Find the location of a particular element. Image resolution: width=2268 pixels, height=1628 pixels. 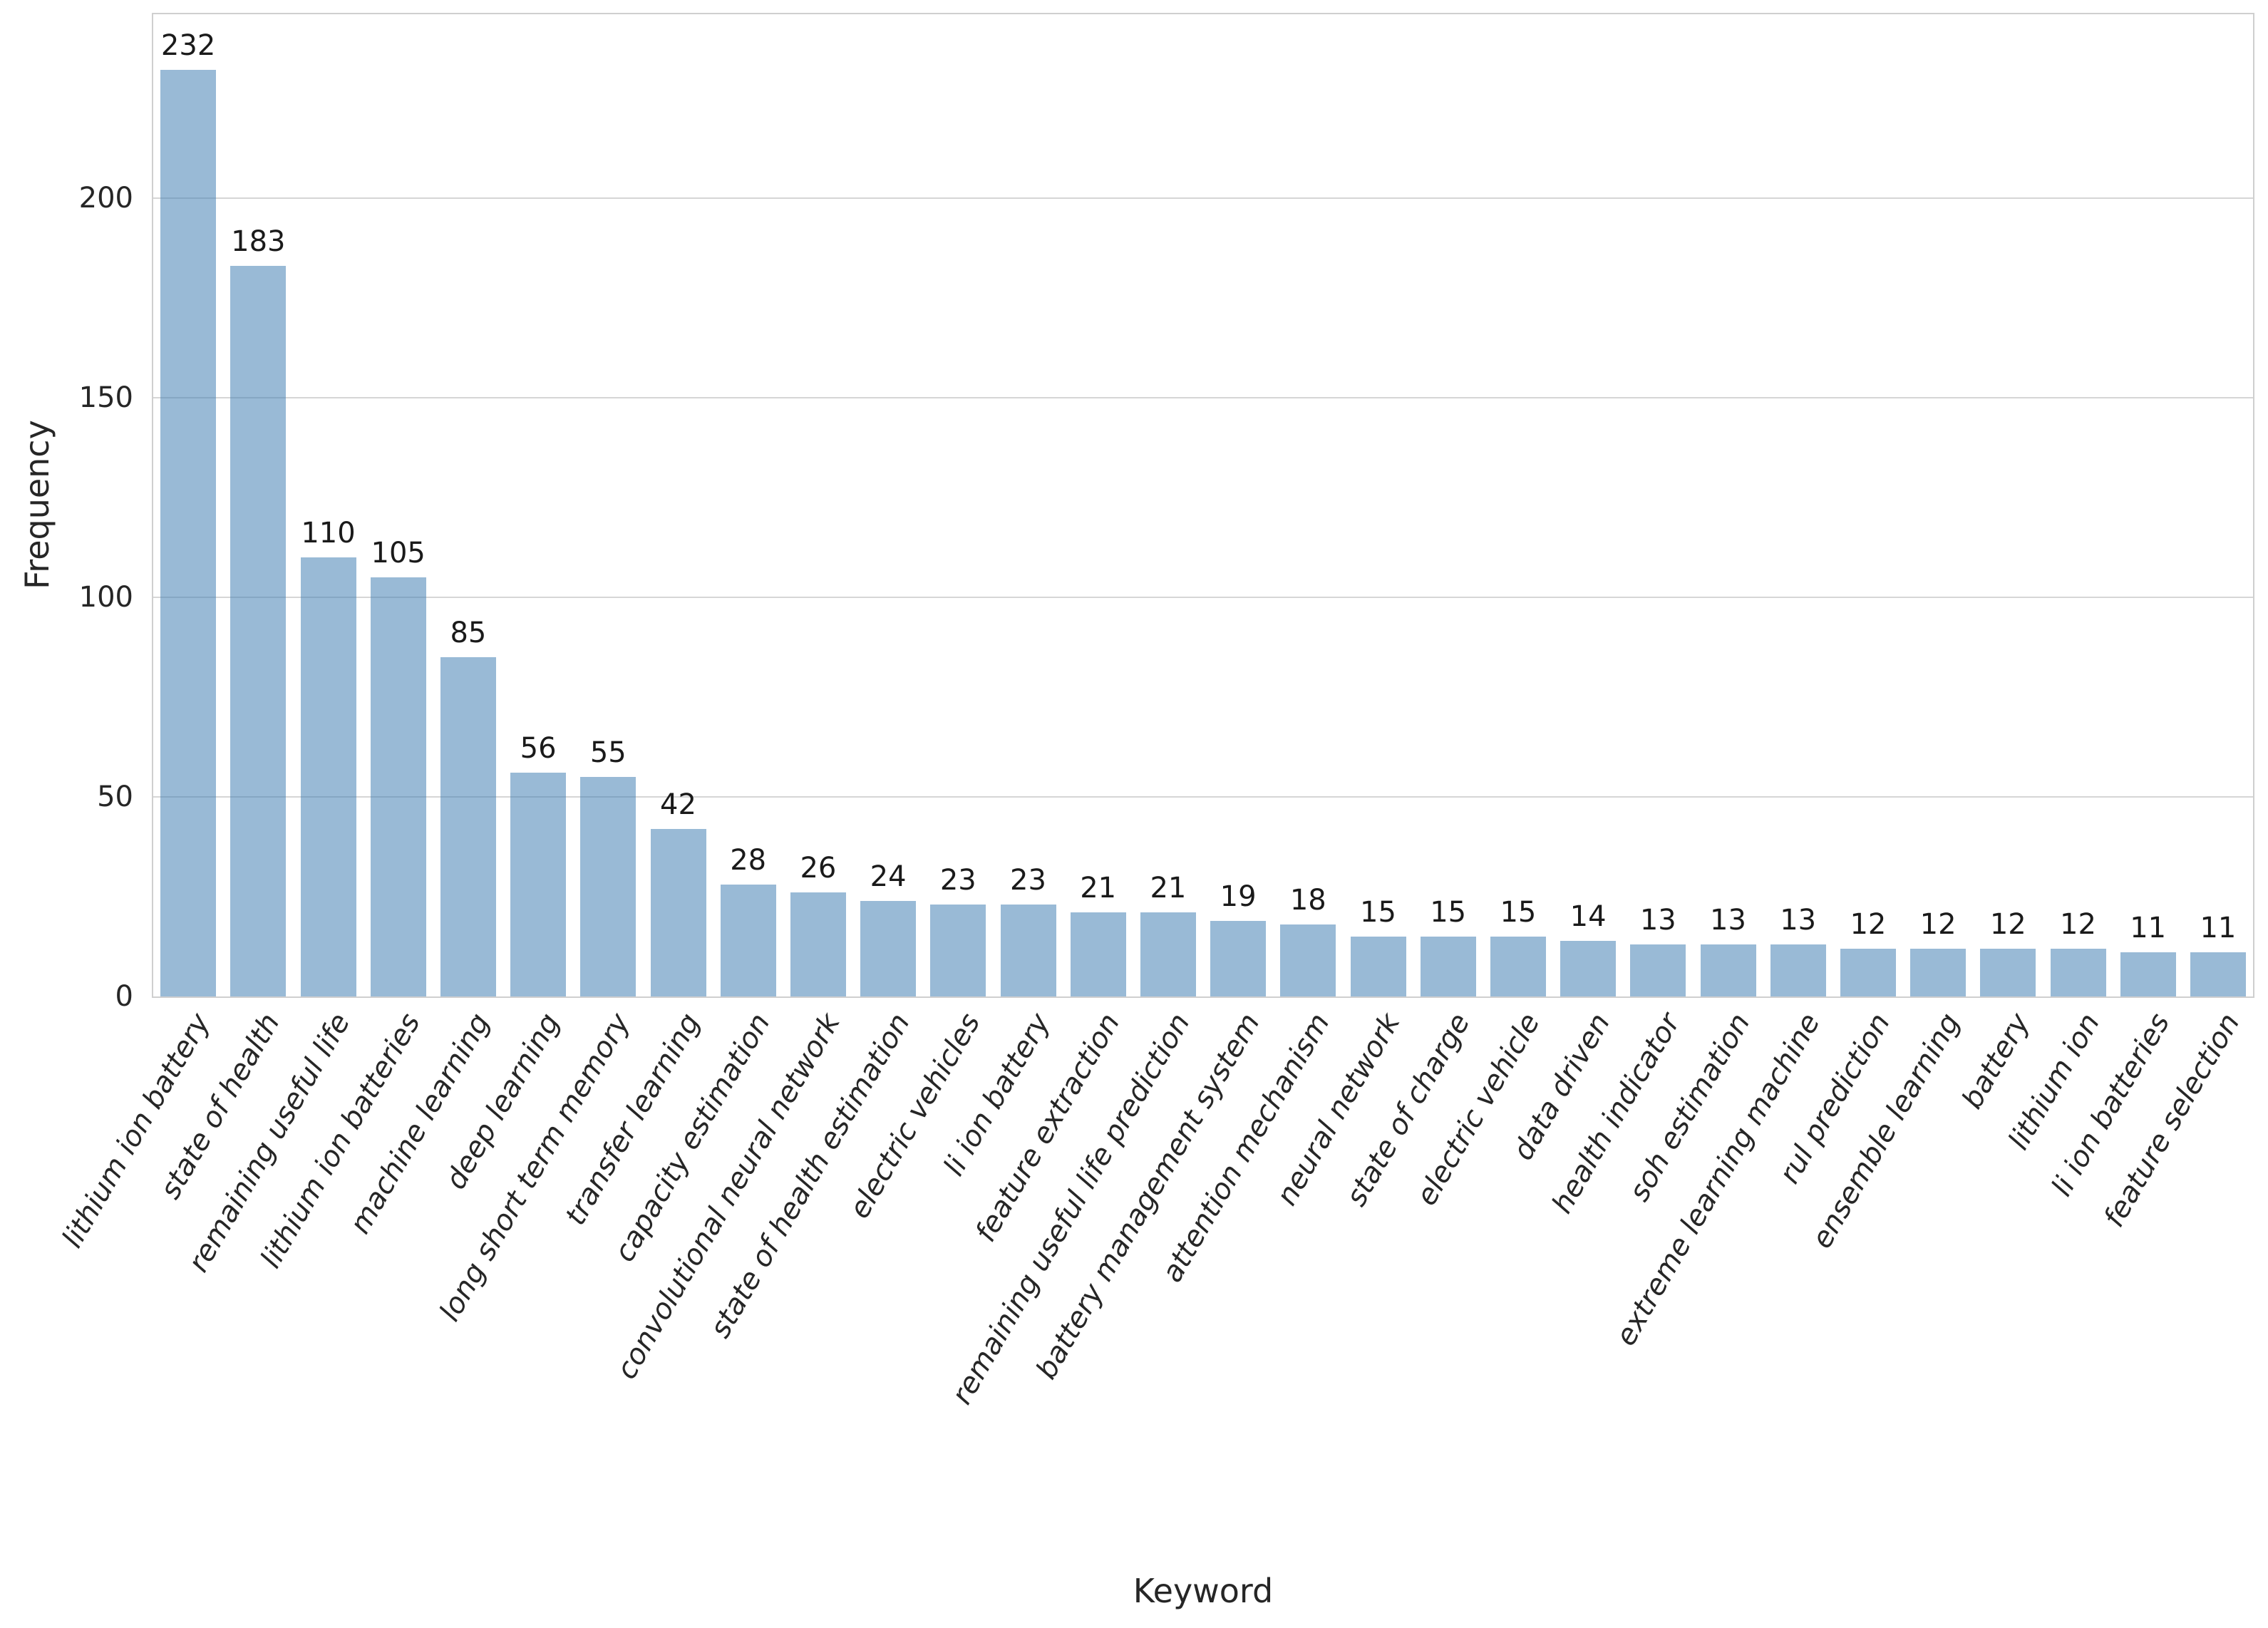

bar-value-label: 18 is located at coordinates (1307, 900).